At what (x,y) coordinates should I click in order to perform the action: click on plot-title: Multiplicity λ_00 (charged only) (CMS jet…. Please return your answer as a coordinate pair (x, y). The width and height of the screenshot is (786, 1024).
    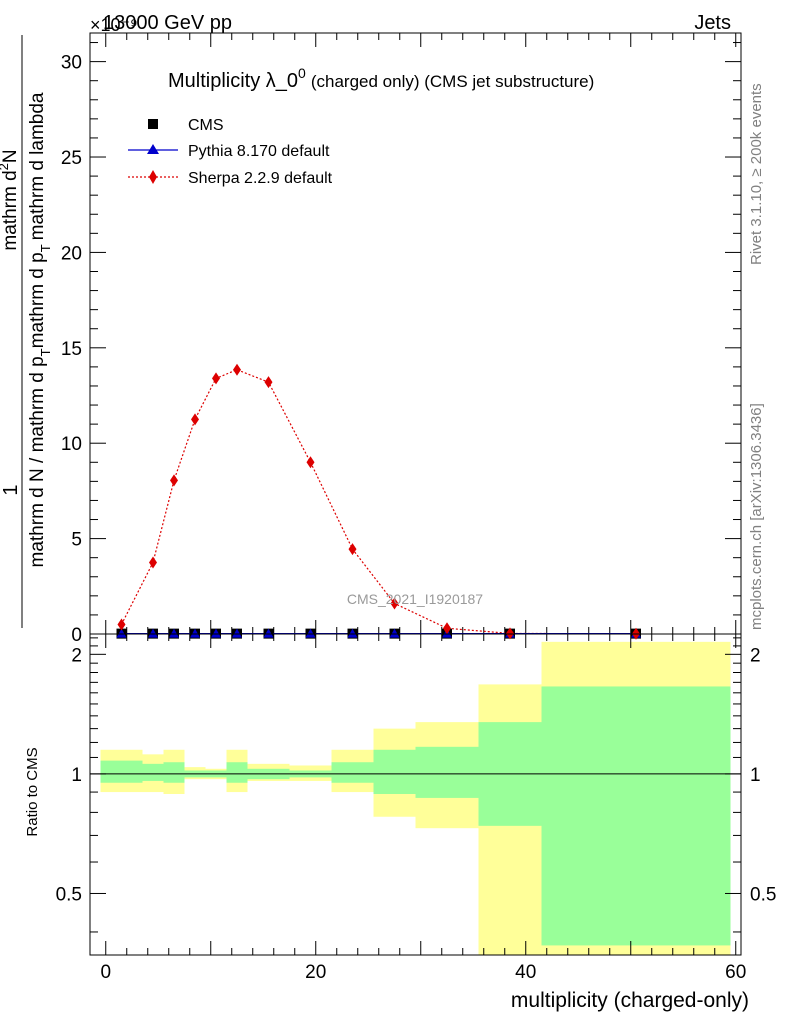
    Looking at the image, I should click on (381, 78).